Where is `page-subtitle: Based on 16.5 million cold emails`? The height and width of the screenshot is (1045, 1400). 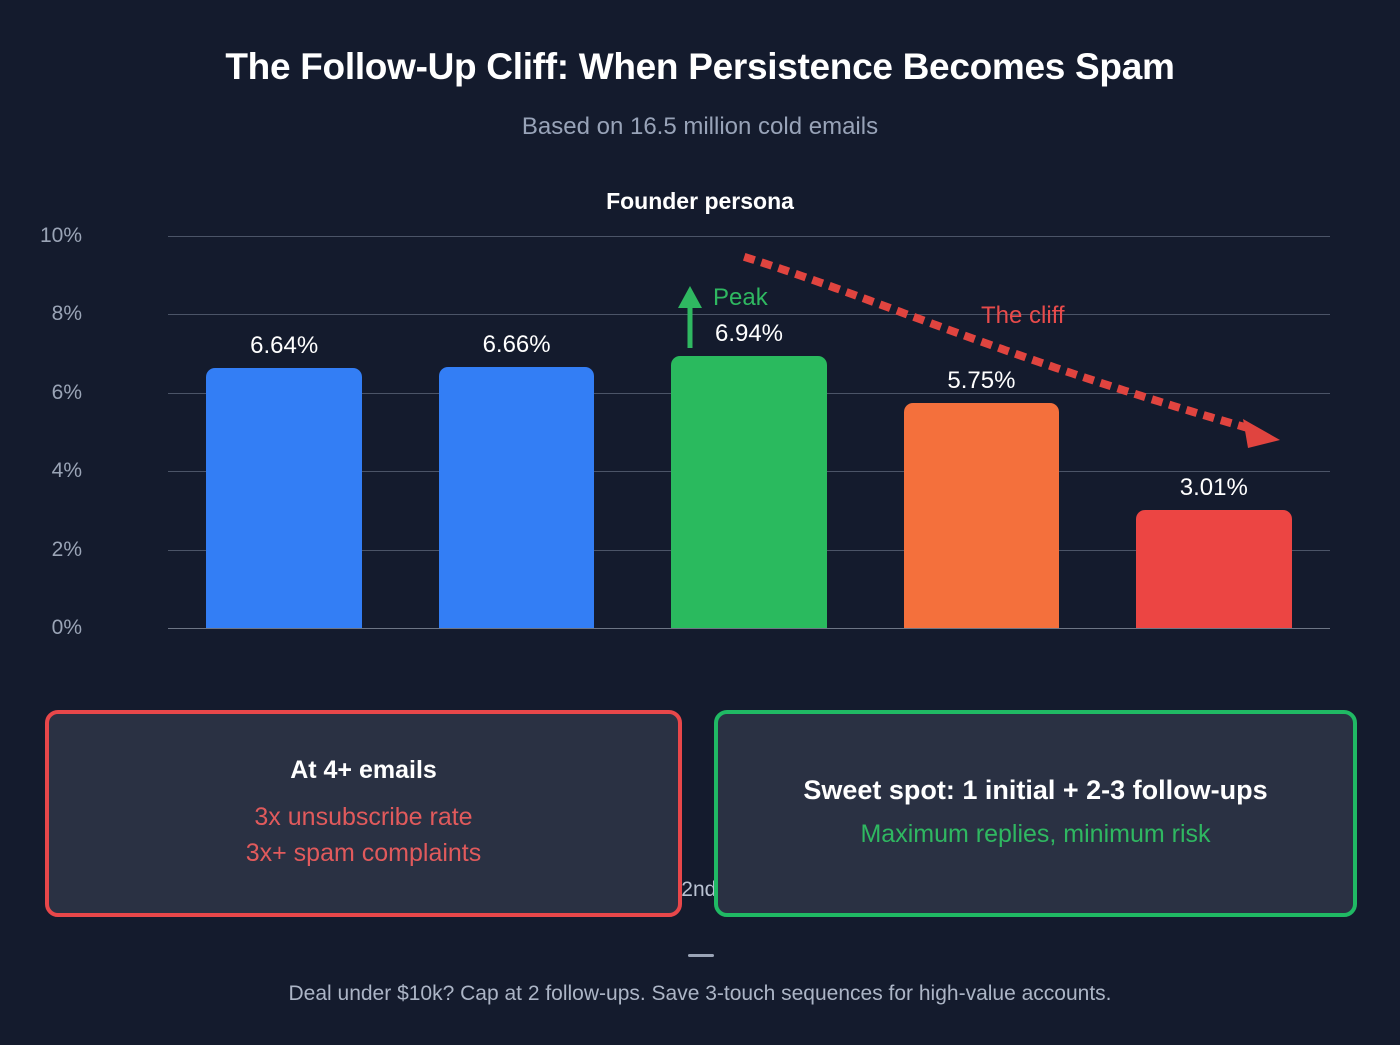 page-subtitle: Based on 16.5 million cold emails is located at coordinates (700, 126).